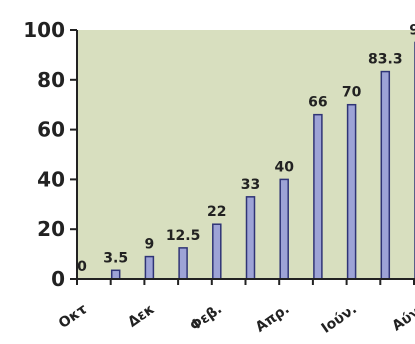 The image size is (415, 344). What do you see at coordinates (82, 267) in the screenshot?
I see `data-label: 0` at bounding box center [82, 267].